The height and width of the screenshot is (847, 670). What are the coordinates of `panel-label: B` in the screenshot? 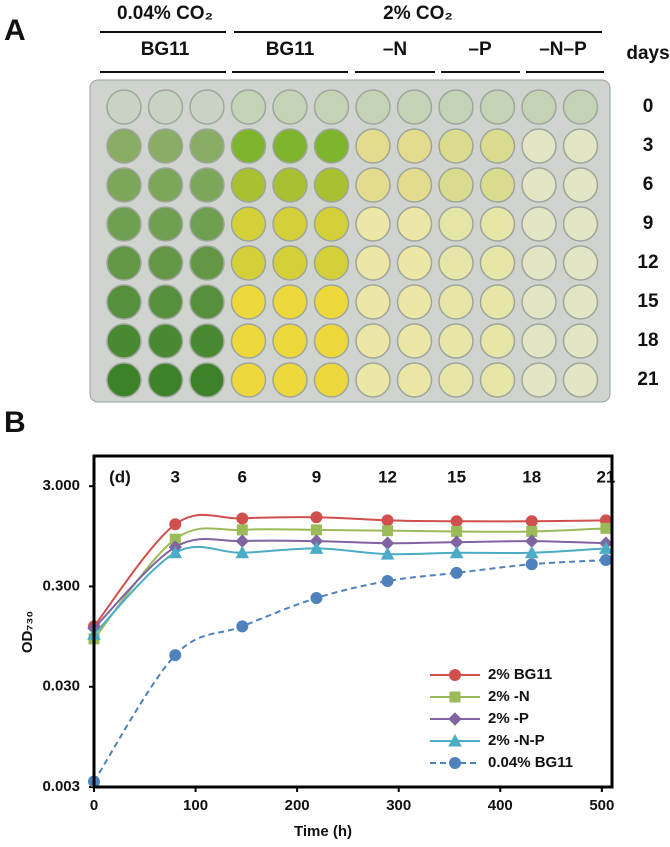 It's located at (15, 422).